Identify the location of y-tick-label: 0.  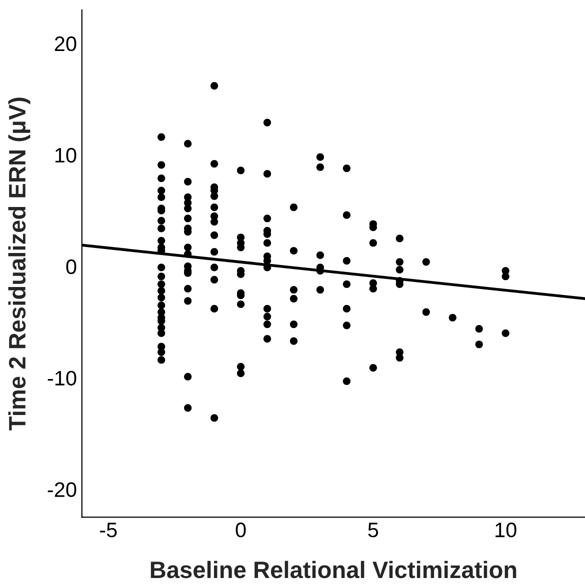
(71, 266).